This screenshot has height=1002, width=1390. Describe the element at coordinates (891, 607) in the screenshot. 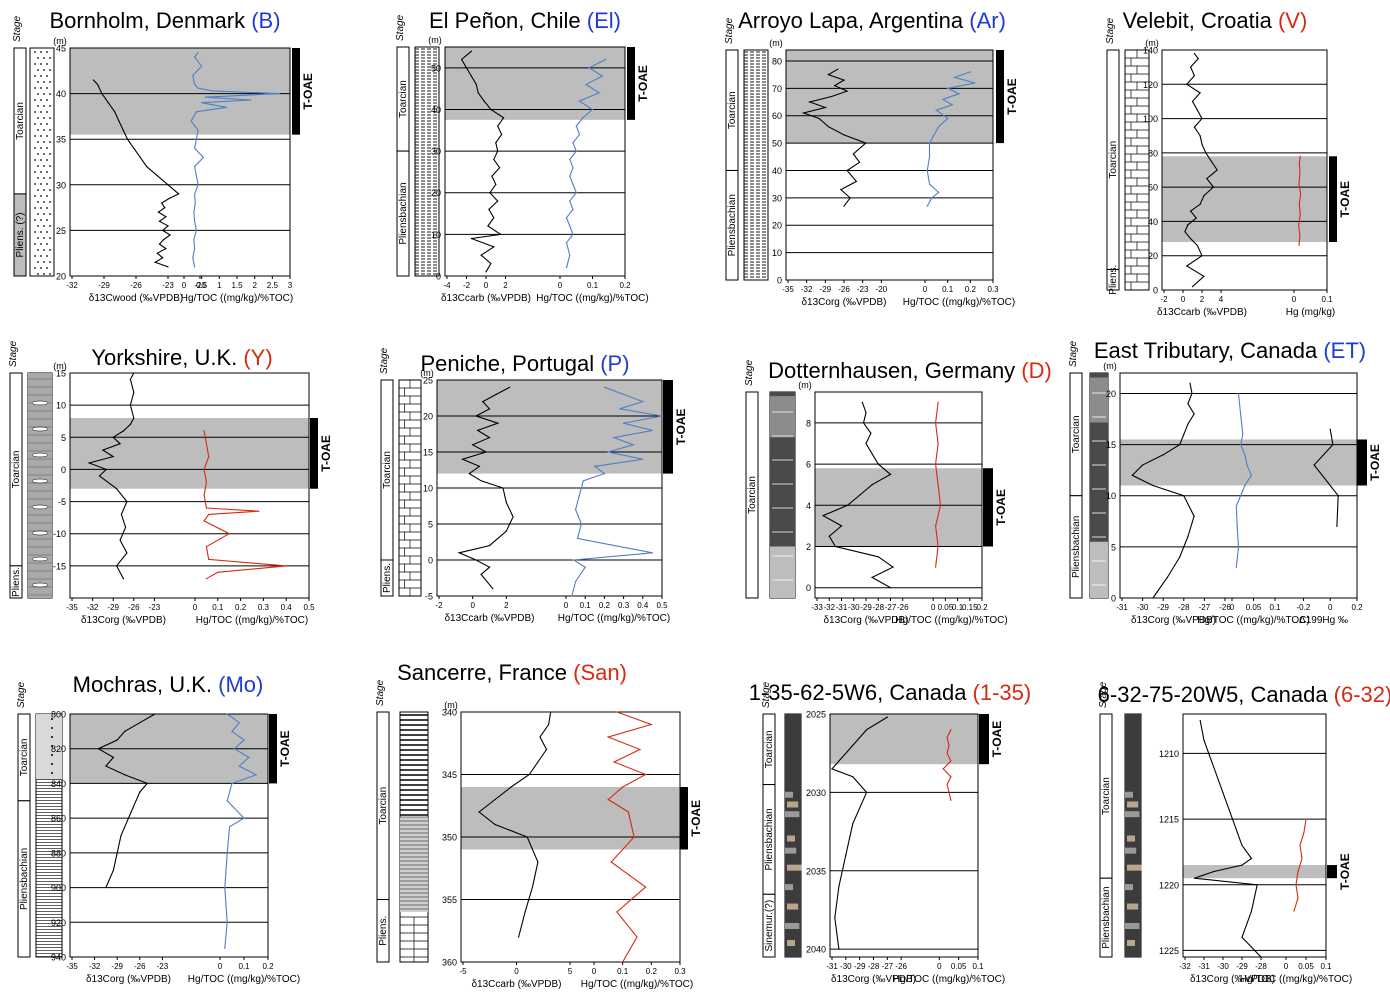

I see `x-tick-label: -27` at that location.